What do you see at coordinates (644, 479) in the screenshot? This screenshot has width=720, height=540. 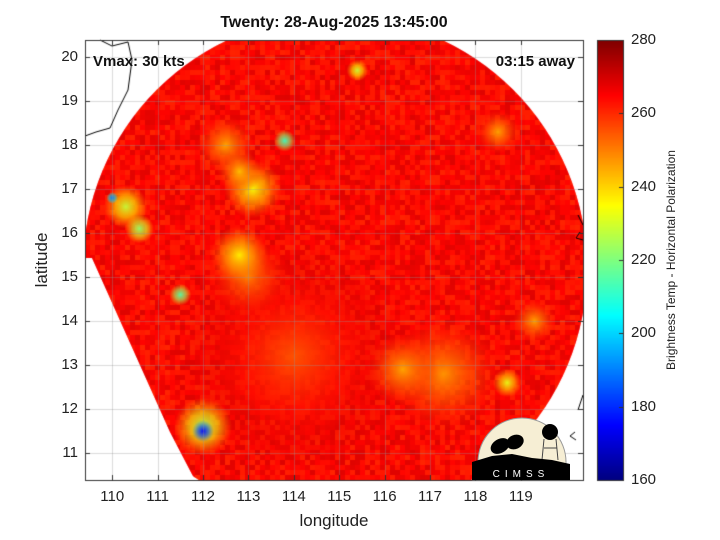 I see `colorbar-tick-label: 160` at bounding box center [644, 479].